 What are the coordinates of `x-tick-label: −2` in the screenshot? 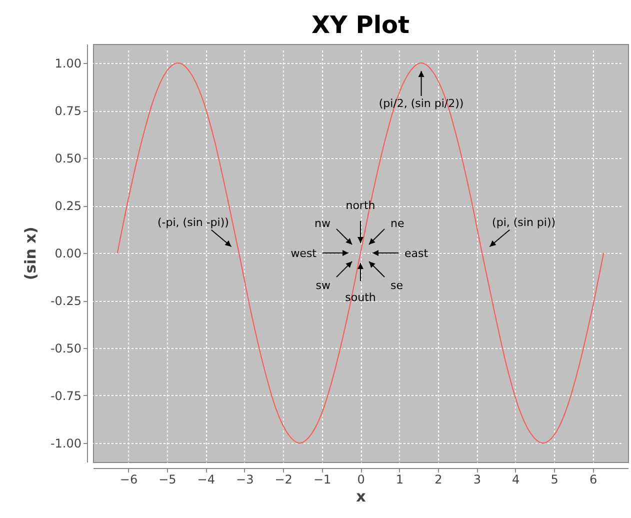 It's located at (283, 479).